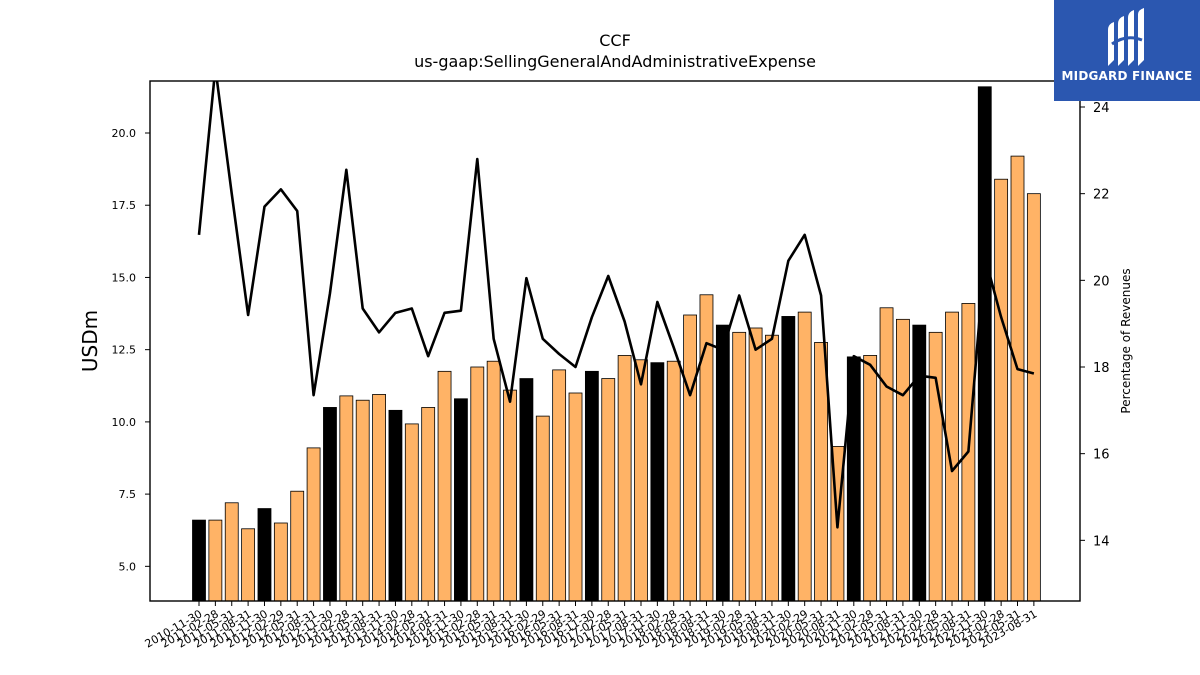 This screenshot has width=1200, height=675. What do you see at coordinates (128, 494) in the screenshot?
I see `y-tick-label: 7.5` at bounding box center [128, 494].